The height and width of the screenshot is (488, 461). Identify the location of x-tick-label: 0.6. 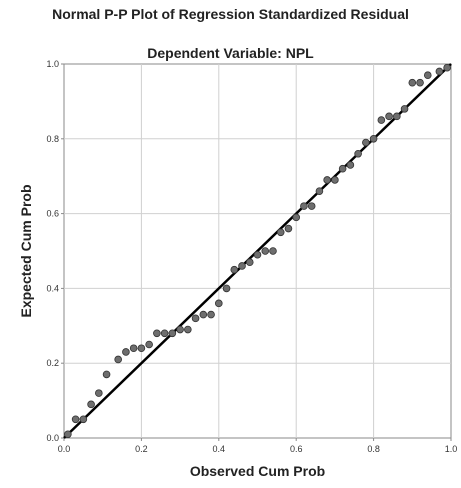
(296, 449).